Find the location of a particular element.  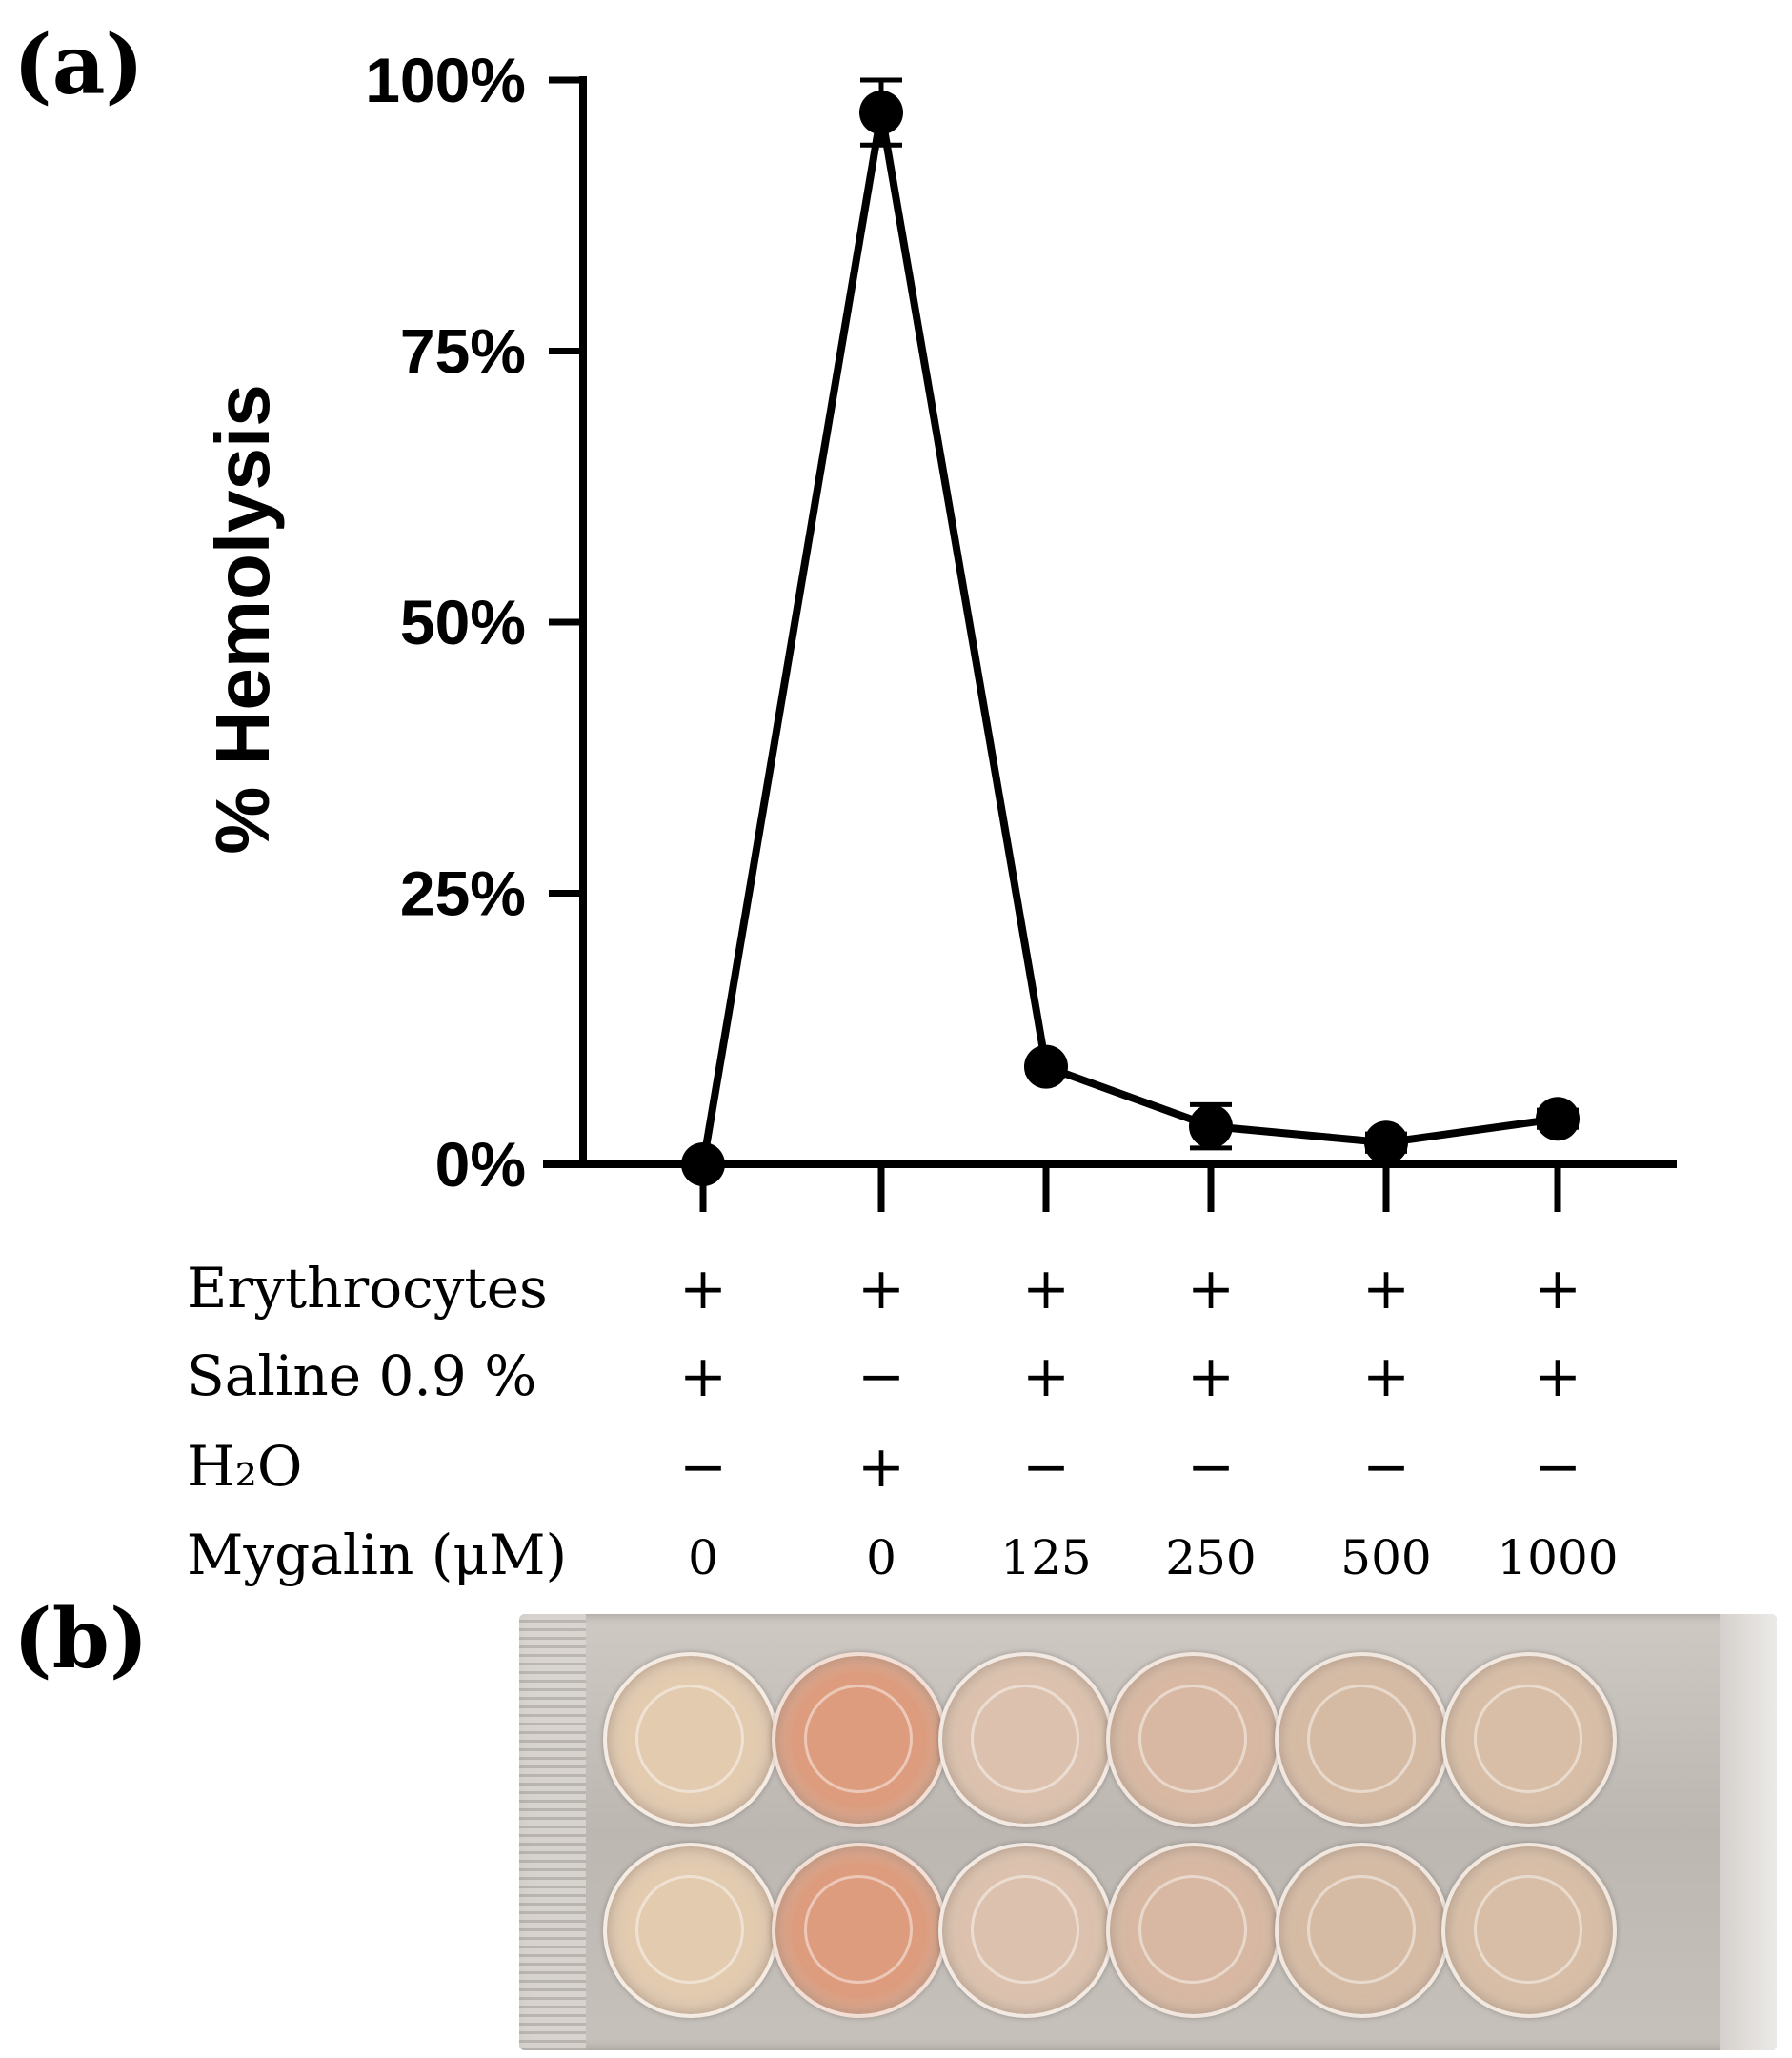

table-cell: 250 is located at coordinates (1211, 1557).